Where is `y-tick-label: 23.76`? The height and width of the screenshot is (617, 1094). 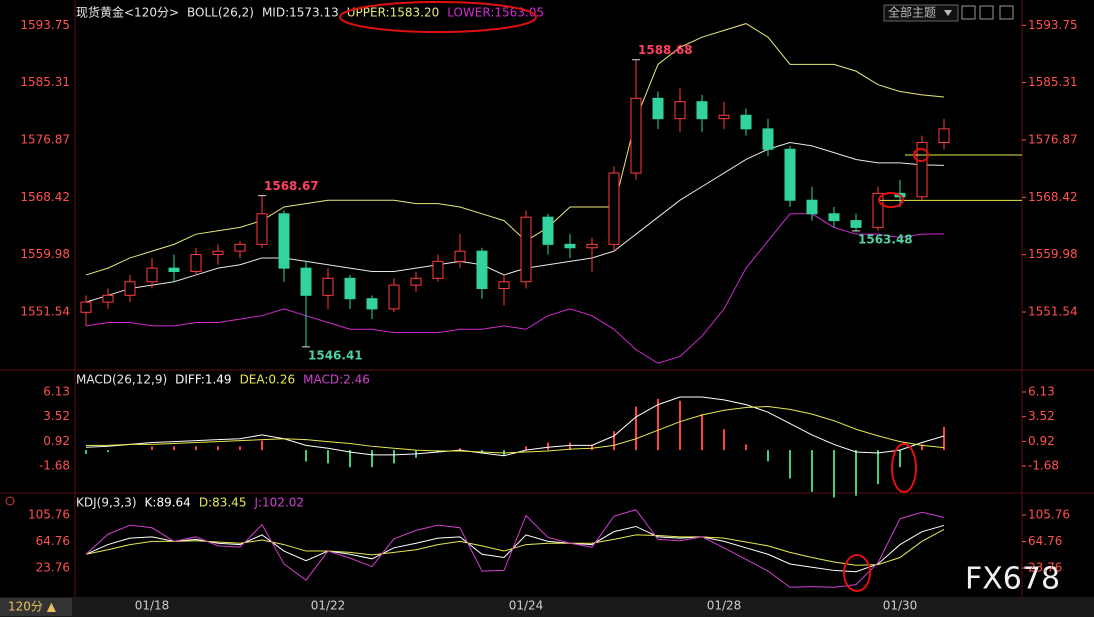
y-tick-label: 23.76 is located at coordinates (53, 568).